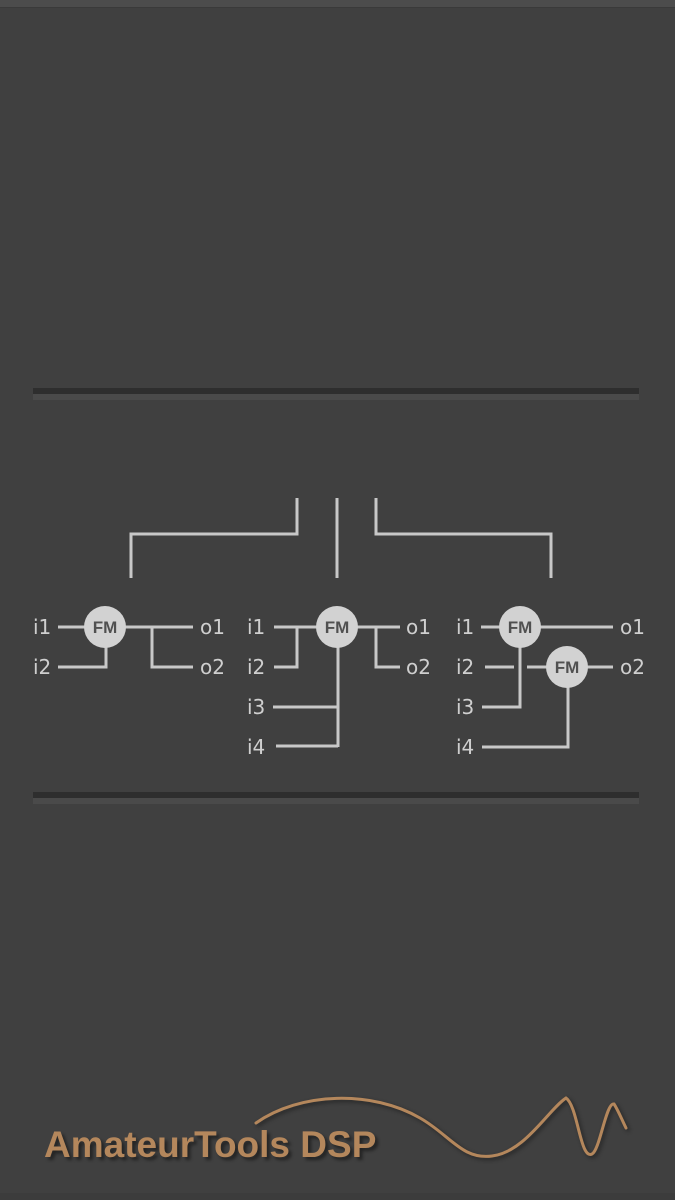 The height and width of the screenshot is (1200, 675). I want to click on routing-mode-3: FM FM i1 i2 i3 i4 o1 o2, so click(550, 682).